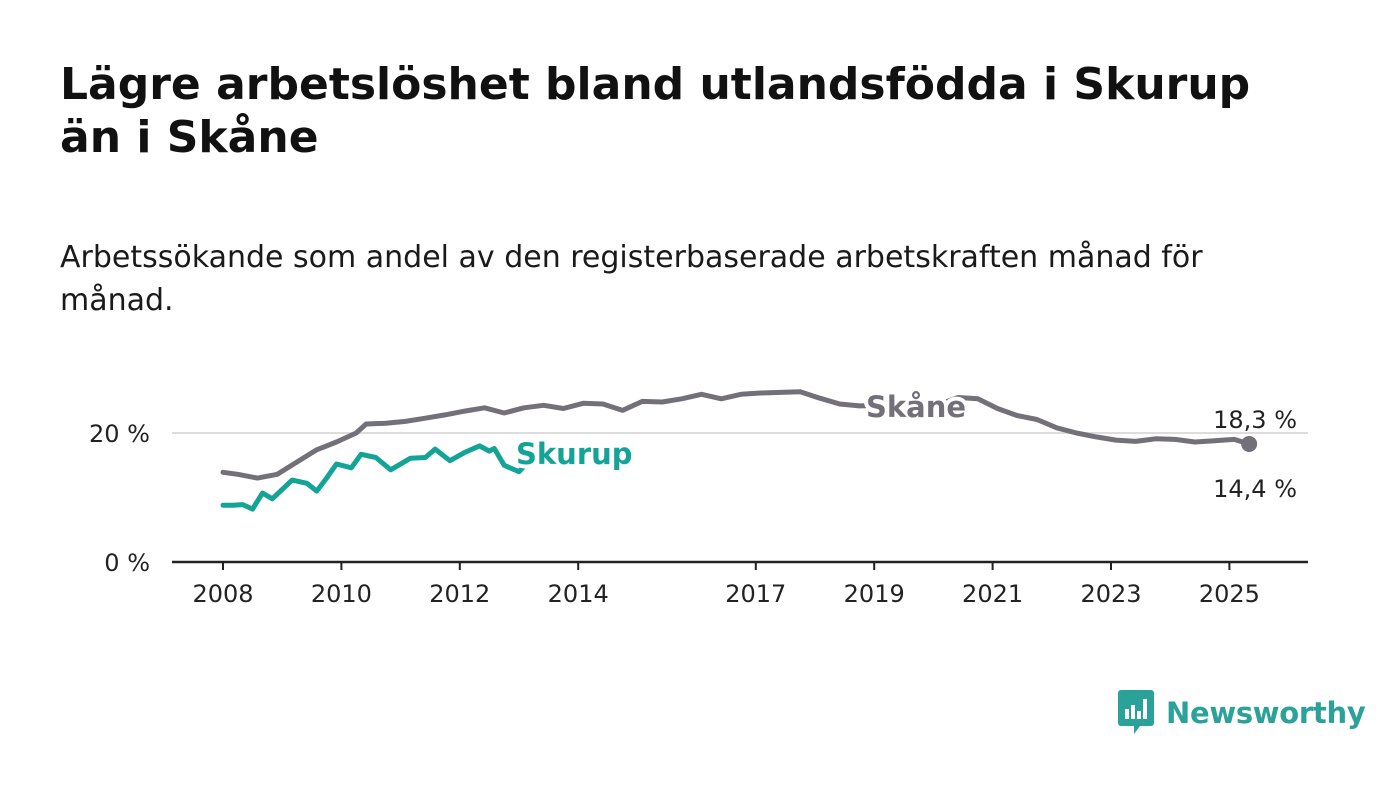 The height and width of the screenshot is (794, 1400). I want to click on series-label-skane-halo: Skåne, so click(916, 407).